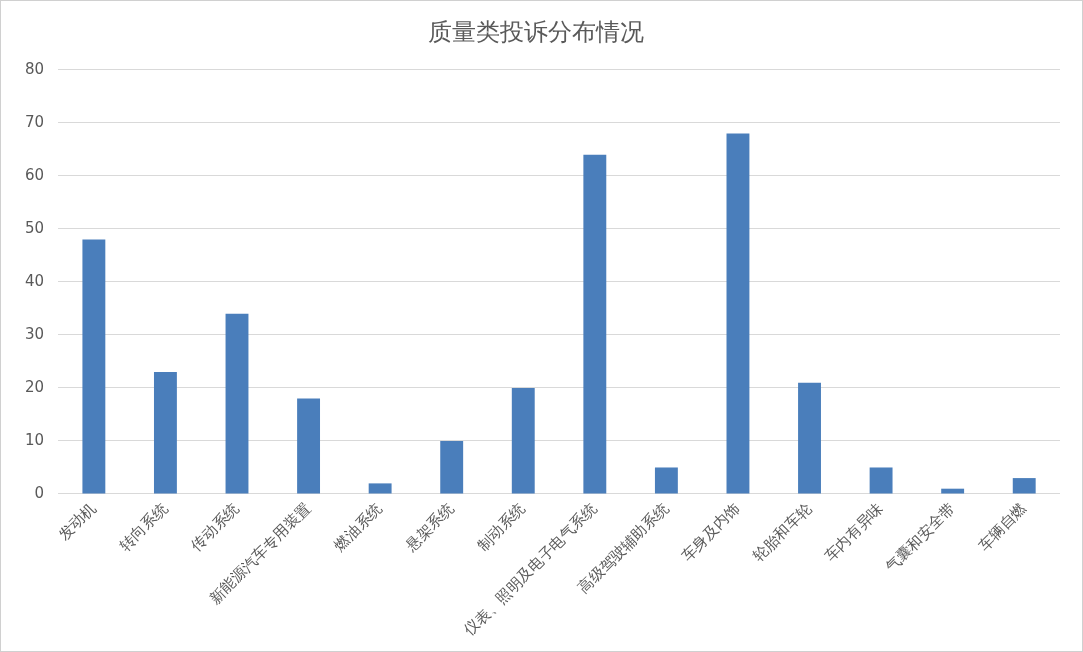 This screenshot has width=1083, height=652. What do you see at coordinates (34, 121) in the screenshot?
I see `y-tick-label: 70` at bounding box center [34, 121].